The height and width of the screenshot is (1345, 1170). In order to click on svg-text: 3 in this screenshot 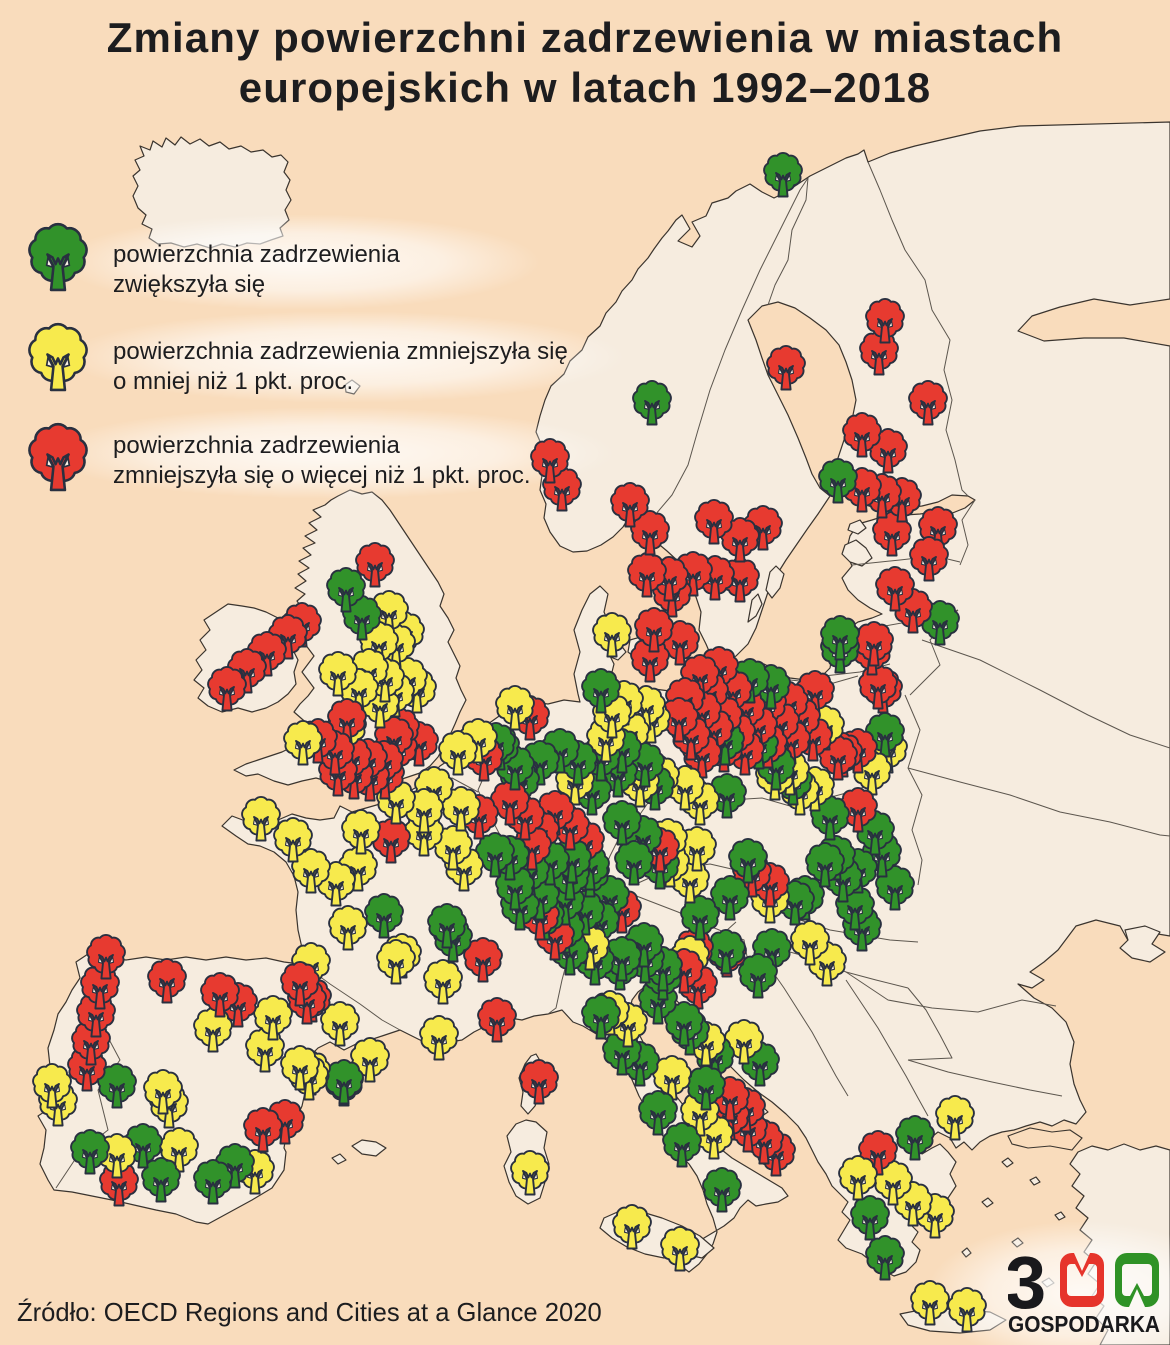, I will do `click(1027, 1288)`.